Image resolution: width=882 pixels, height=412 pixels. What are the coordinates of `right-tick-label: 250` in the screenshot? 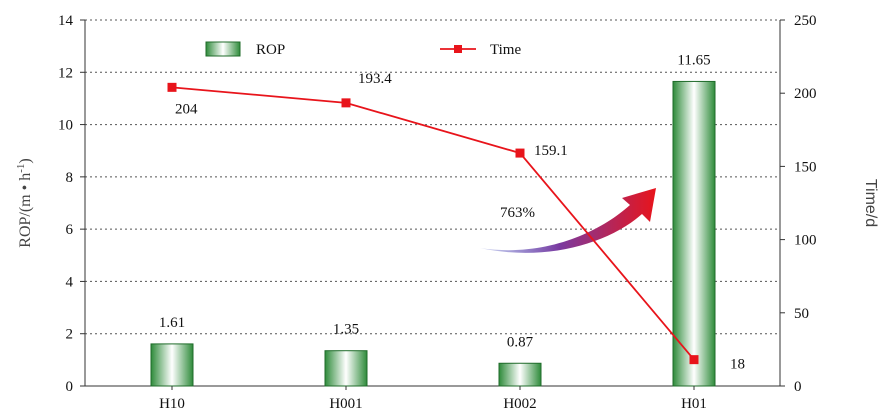 It's located at (805, 21).